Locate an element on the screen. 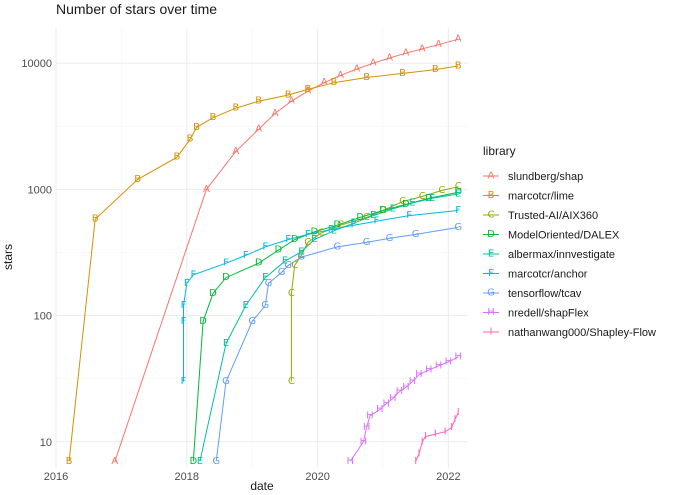 This screenshot has width=685, height=495. legend-key-mark: D is located at coordinates (491, 234).